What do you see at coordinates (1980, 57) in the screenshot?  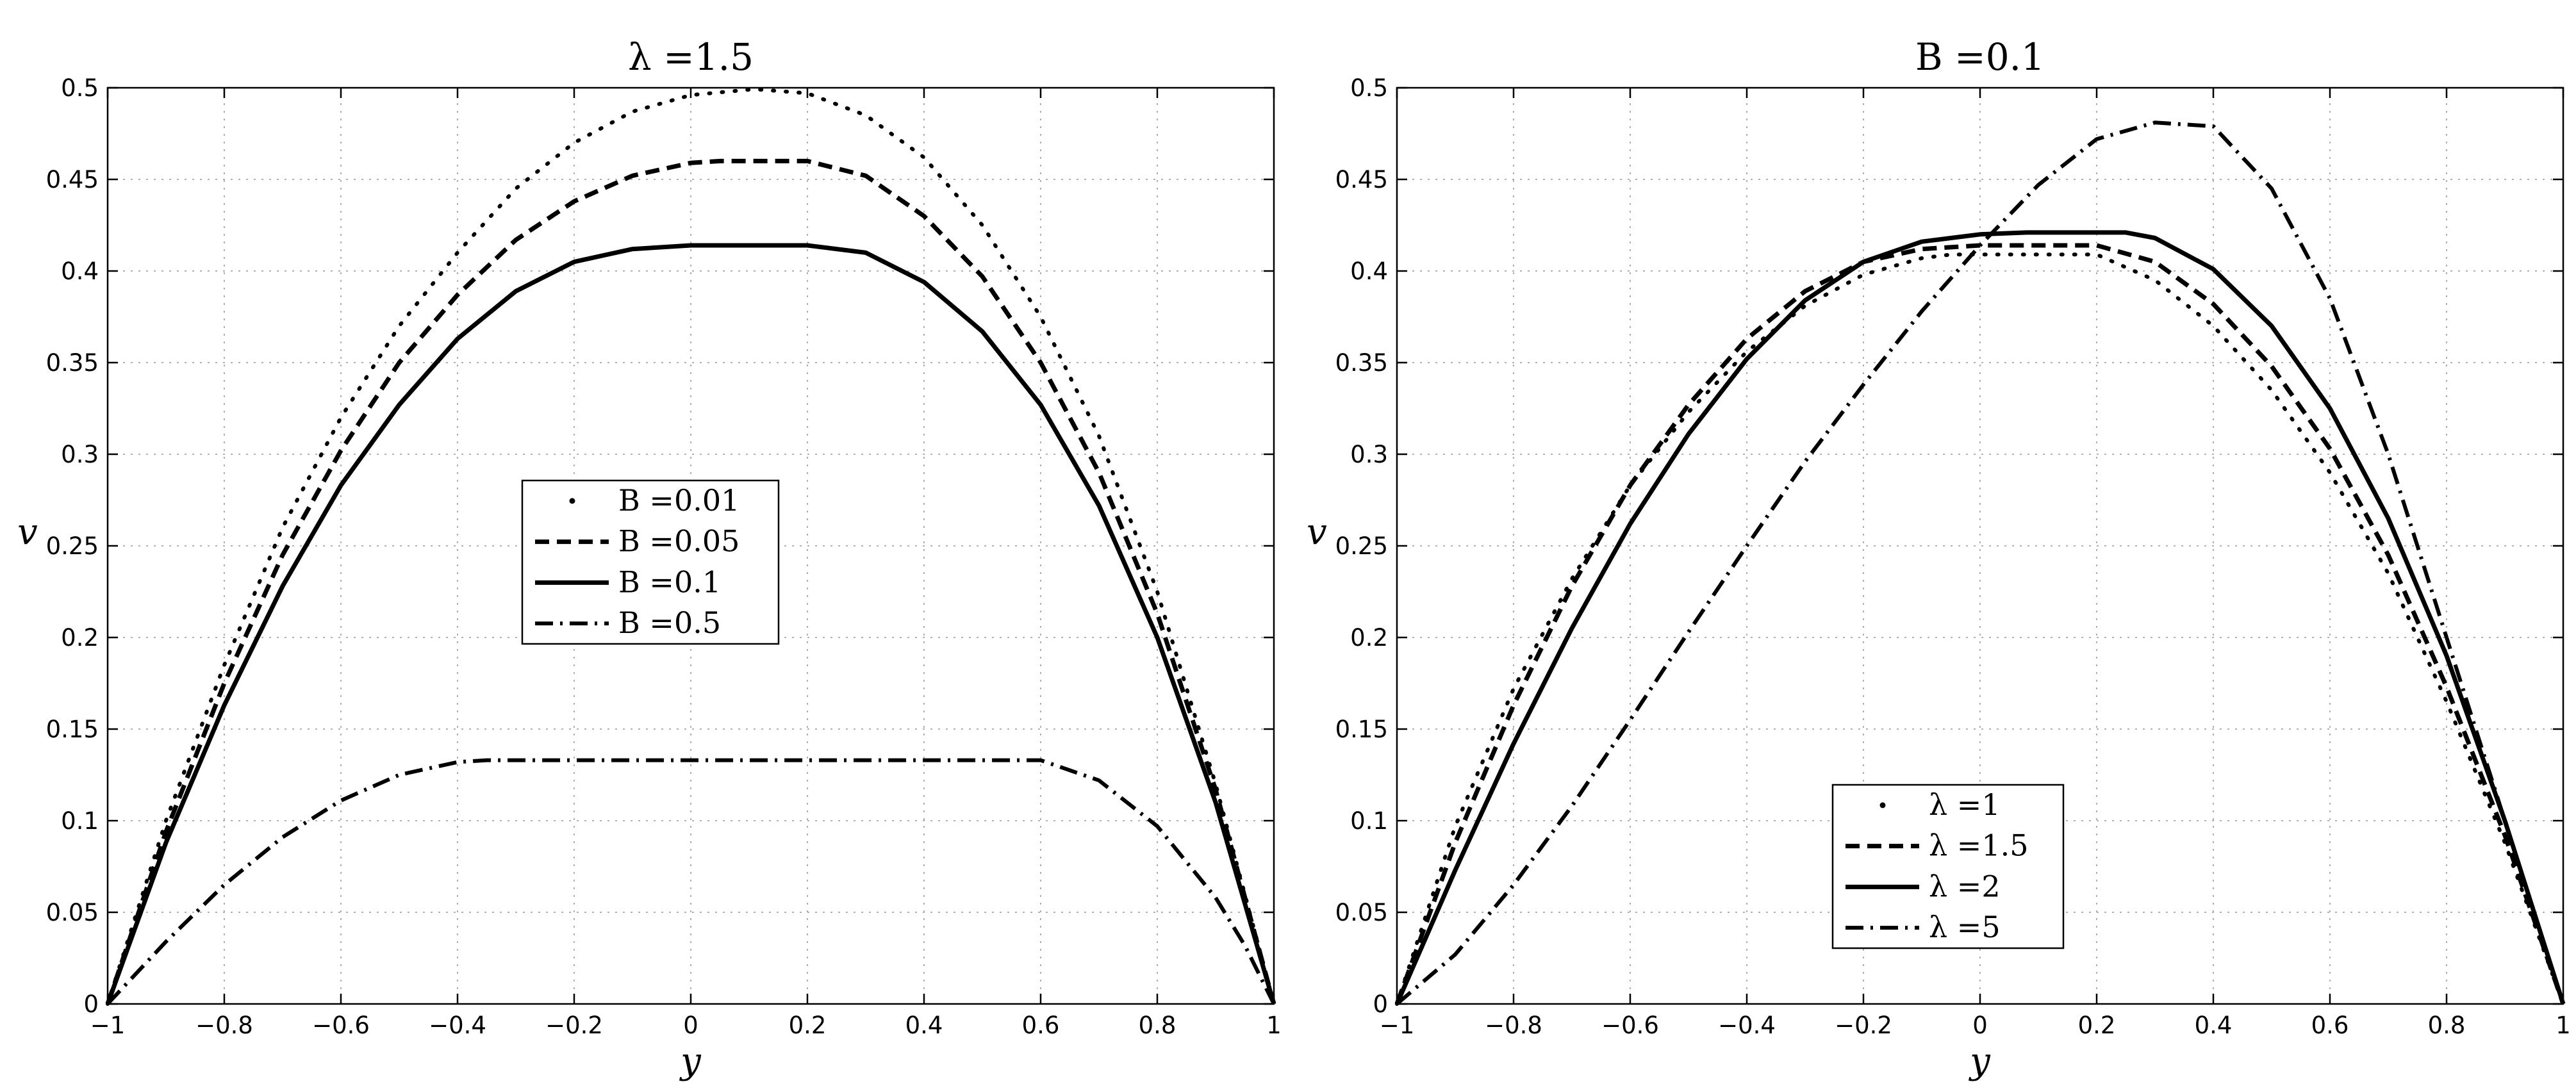 I see `chart-title: B =0.1` at bounding box center [1980, 57].